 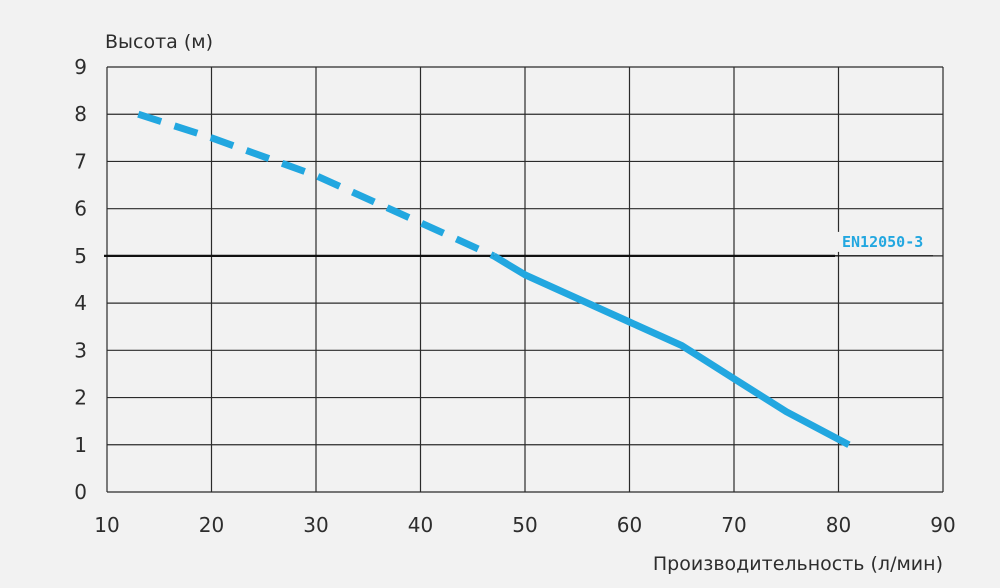 I want to click on solid-curve, so click(x=671, y=350).